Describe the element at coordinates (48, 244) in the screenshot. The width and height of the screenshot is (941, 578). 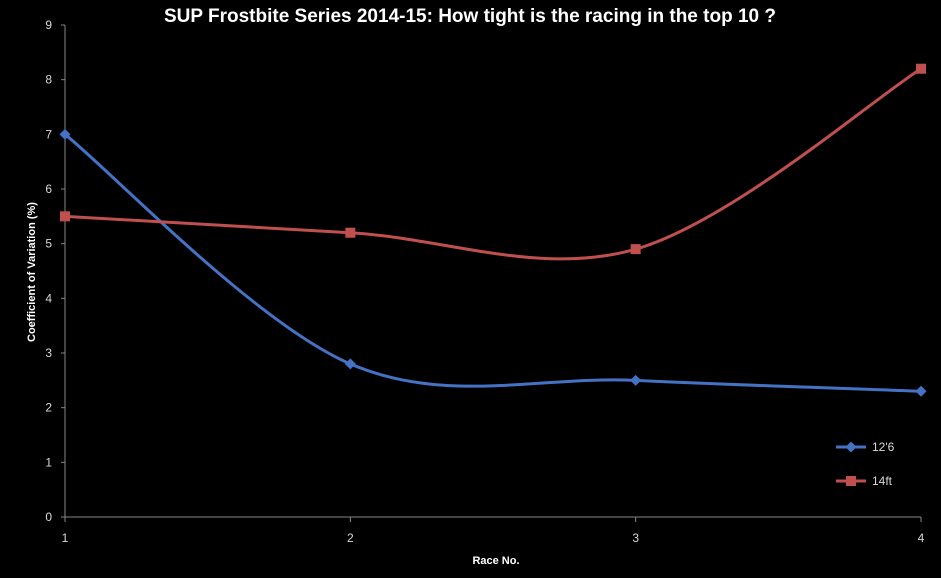
I see `y-tick-label: 5` at that location.